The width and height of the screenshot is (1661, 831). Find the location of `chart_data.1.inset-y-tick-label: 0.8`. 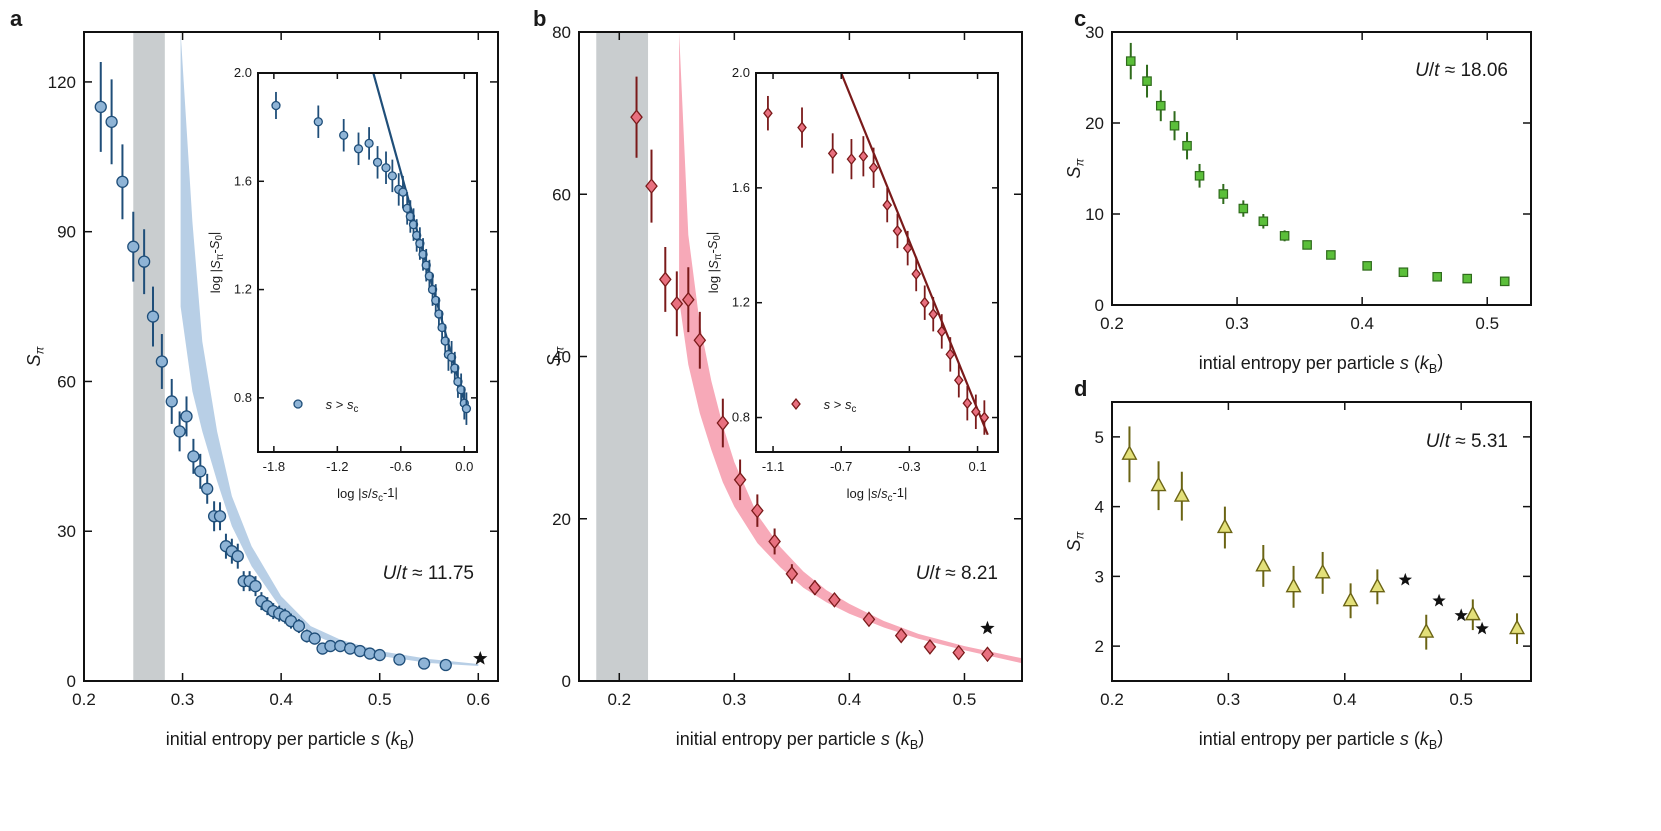

chart_data.1.inset-y-tick-label: 0.8 is located at coordinates (741, 417).